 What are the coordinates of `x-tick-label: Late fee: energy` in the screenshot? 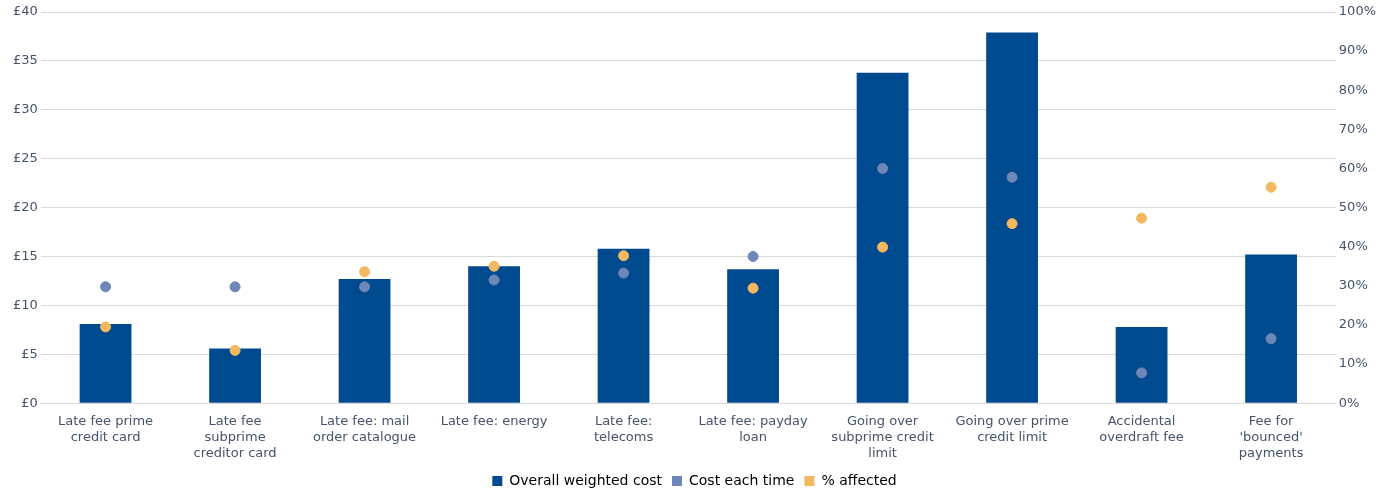 It's located at (494, 421).